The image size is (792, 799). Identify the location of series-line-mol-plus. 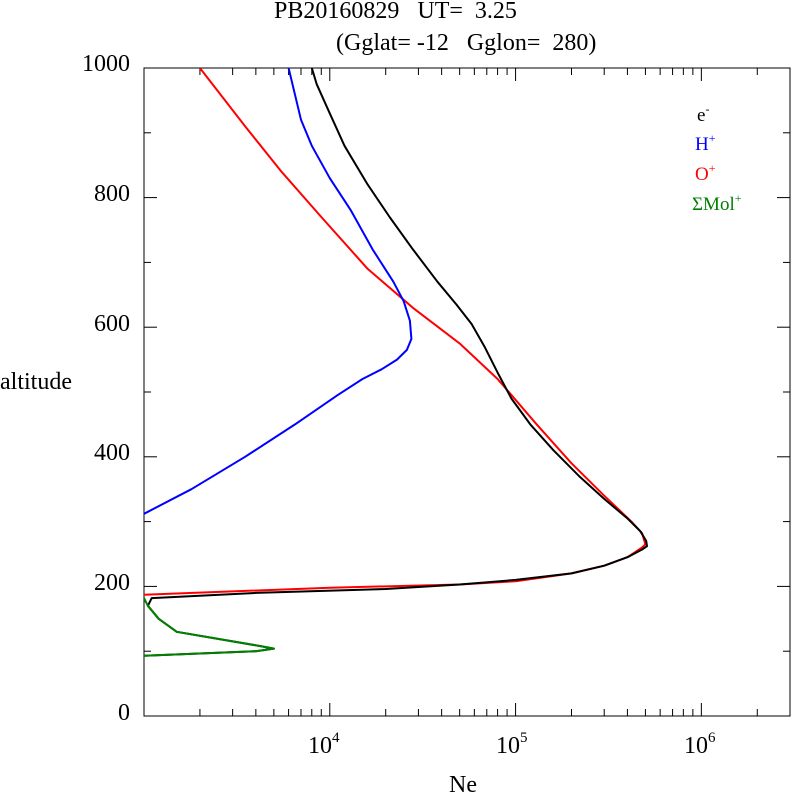
(209, 627).